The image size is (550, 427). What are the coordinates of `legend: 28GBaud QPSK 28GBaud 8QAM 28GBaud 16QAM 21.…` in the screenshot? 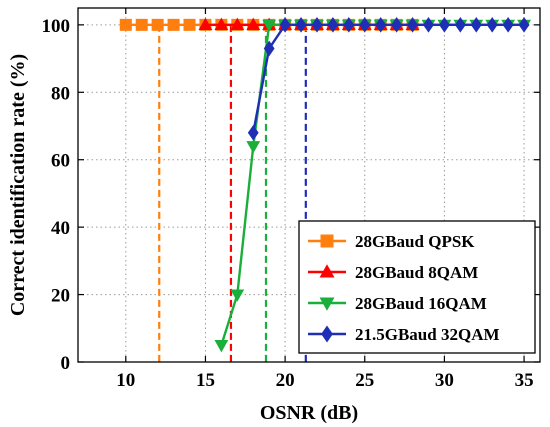 It's located at (417, 287).